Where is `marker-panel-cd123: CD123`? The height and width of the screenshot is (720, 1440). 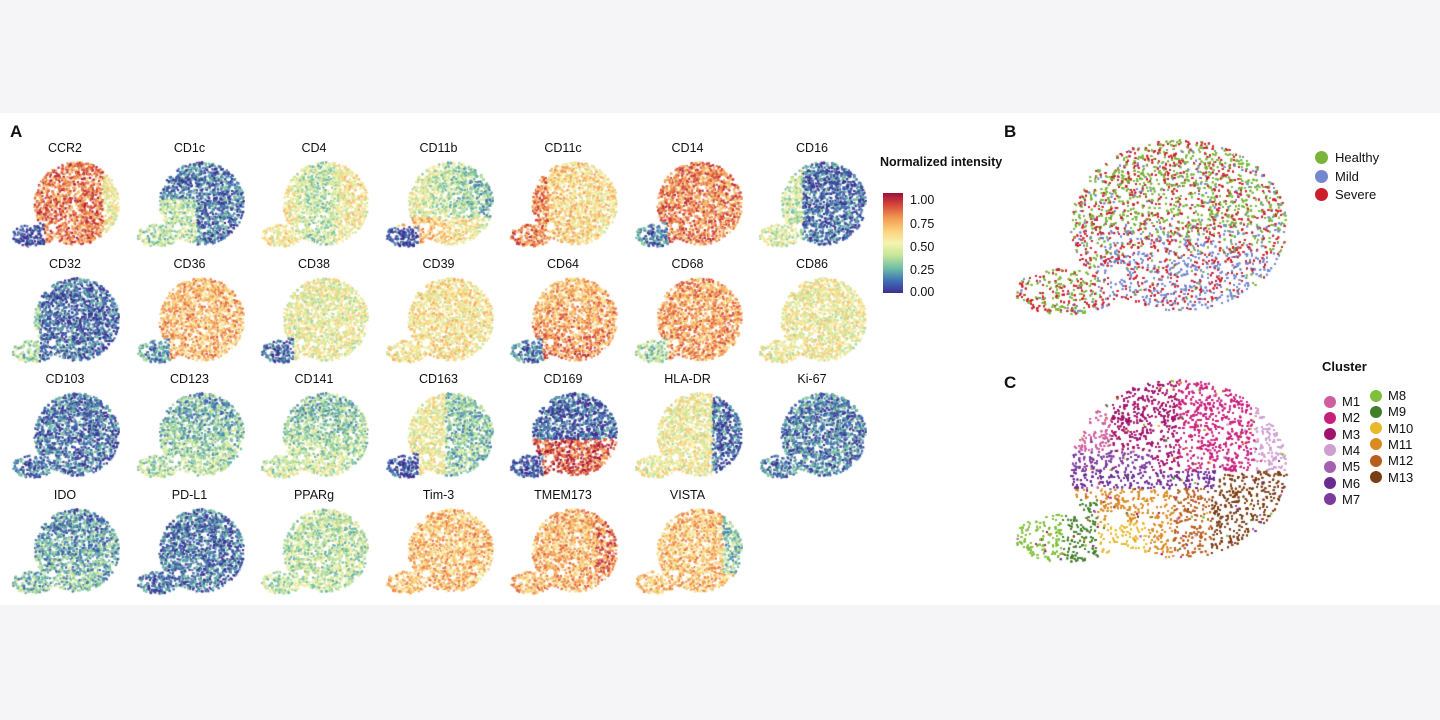
marker-panel-cd123: CD123 is located at coordinates (190, 431).